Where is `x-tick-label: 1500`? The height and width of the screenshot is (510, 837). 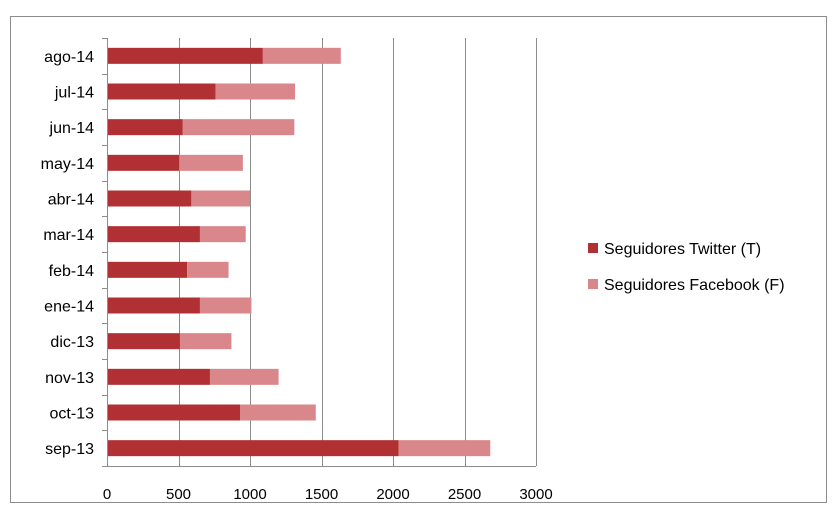
x-tick-label: 1500 is located at coordinates (321, 494).